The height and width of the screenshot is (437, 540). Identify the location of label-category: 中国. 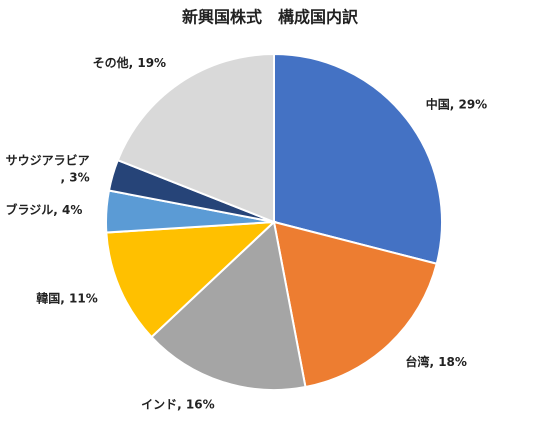
(438, 103).